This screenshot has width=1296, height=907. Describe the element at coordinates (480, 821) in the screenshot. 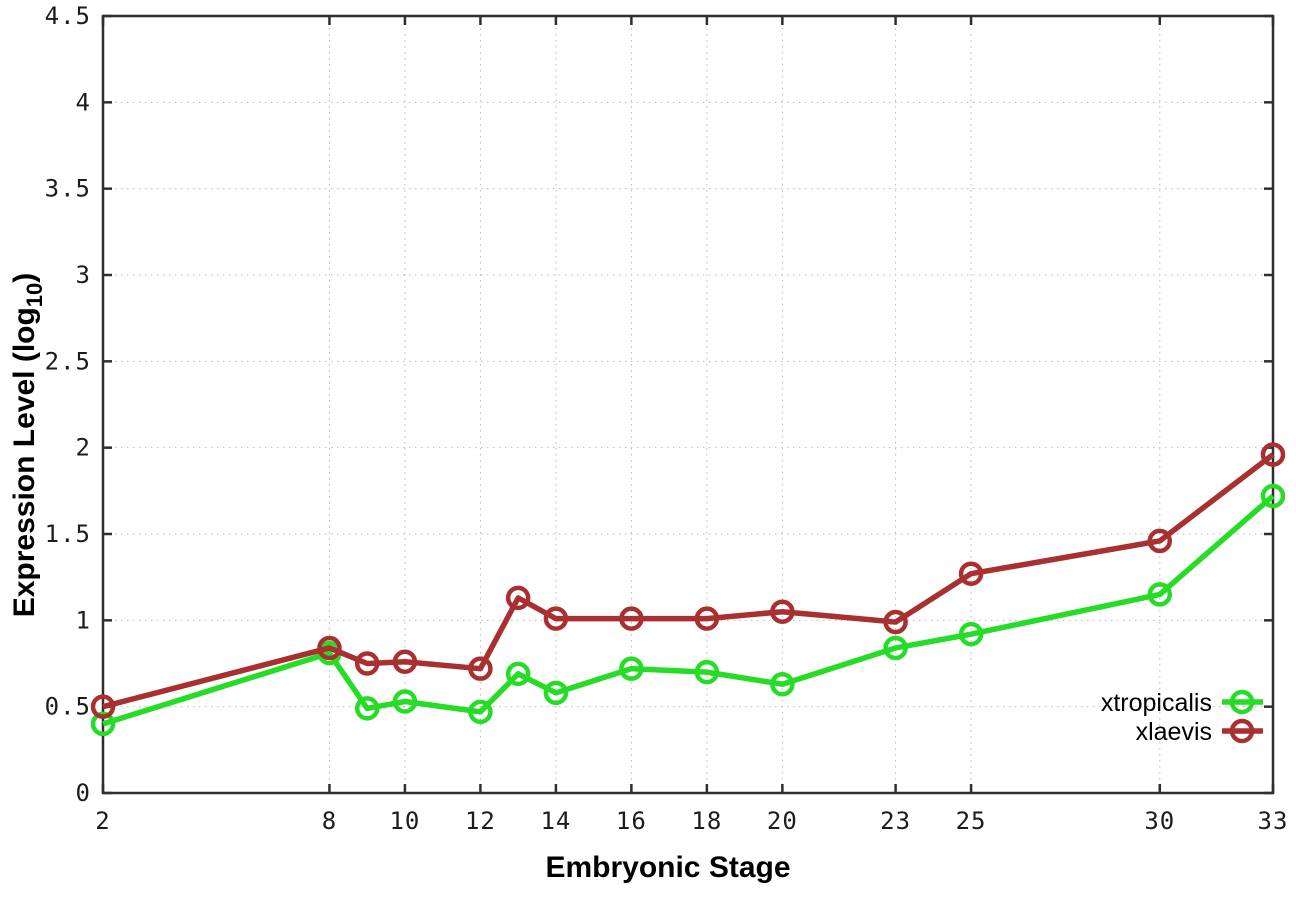

I see `x-tick-label: 12` at that location.